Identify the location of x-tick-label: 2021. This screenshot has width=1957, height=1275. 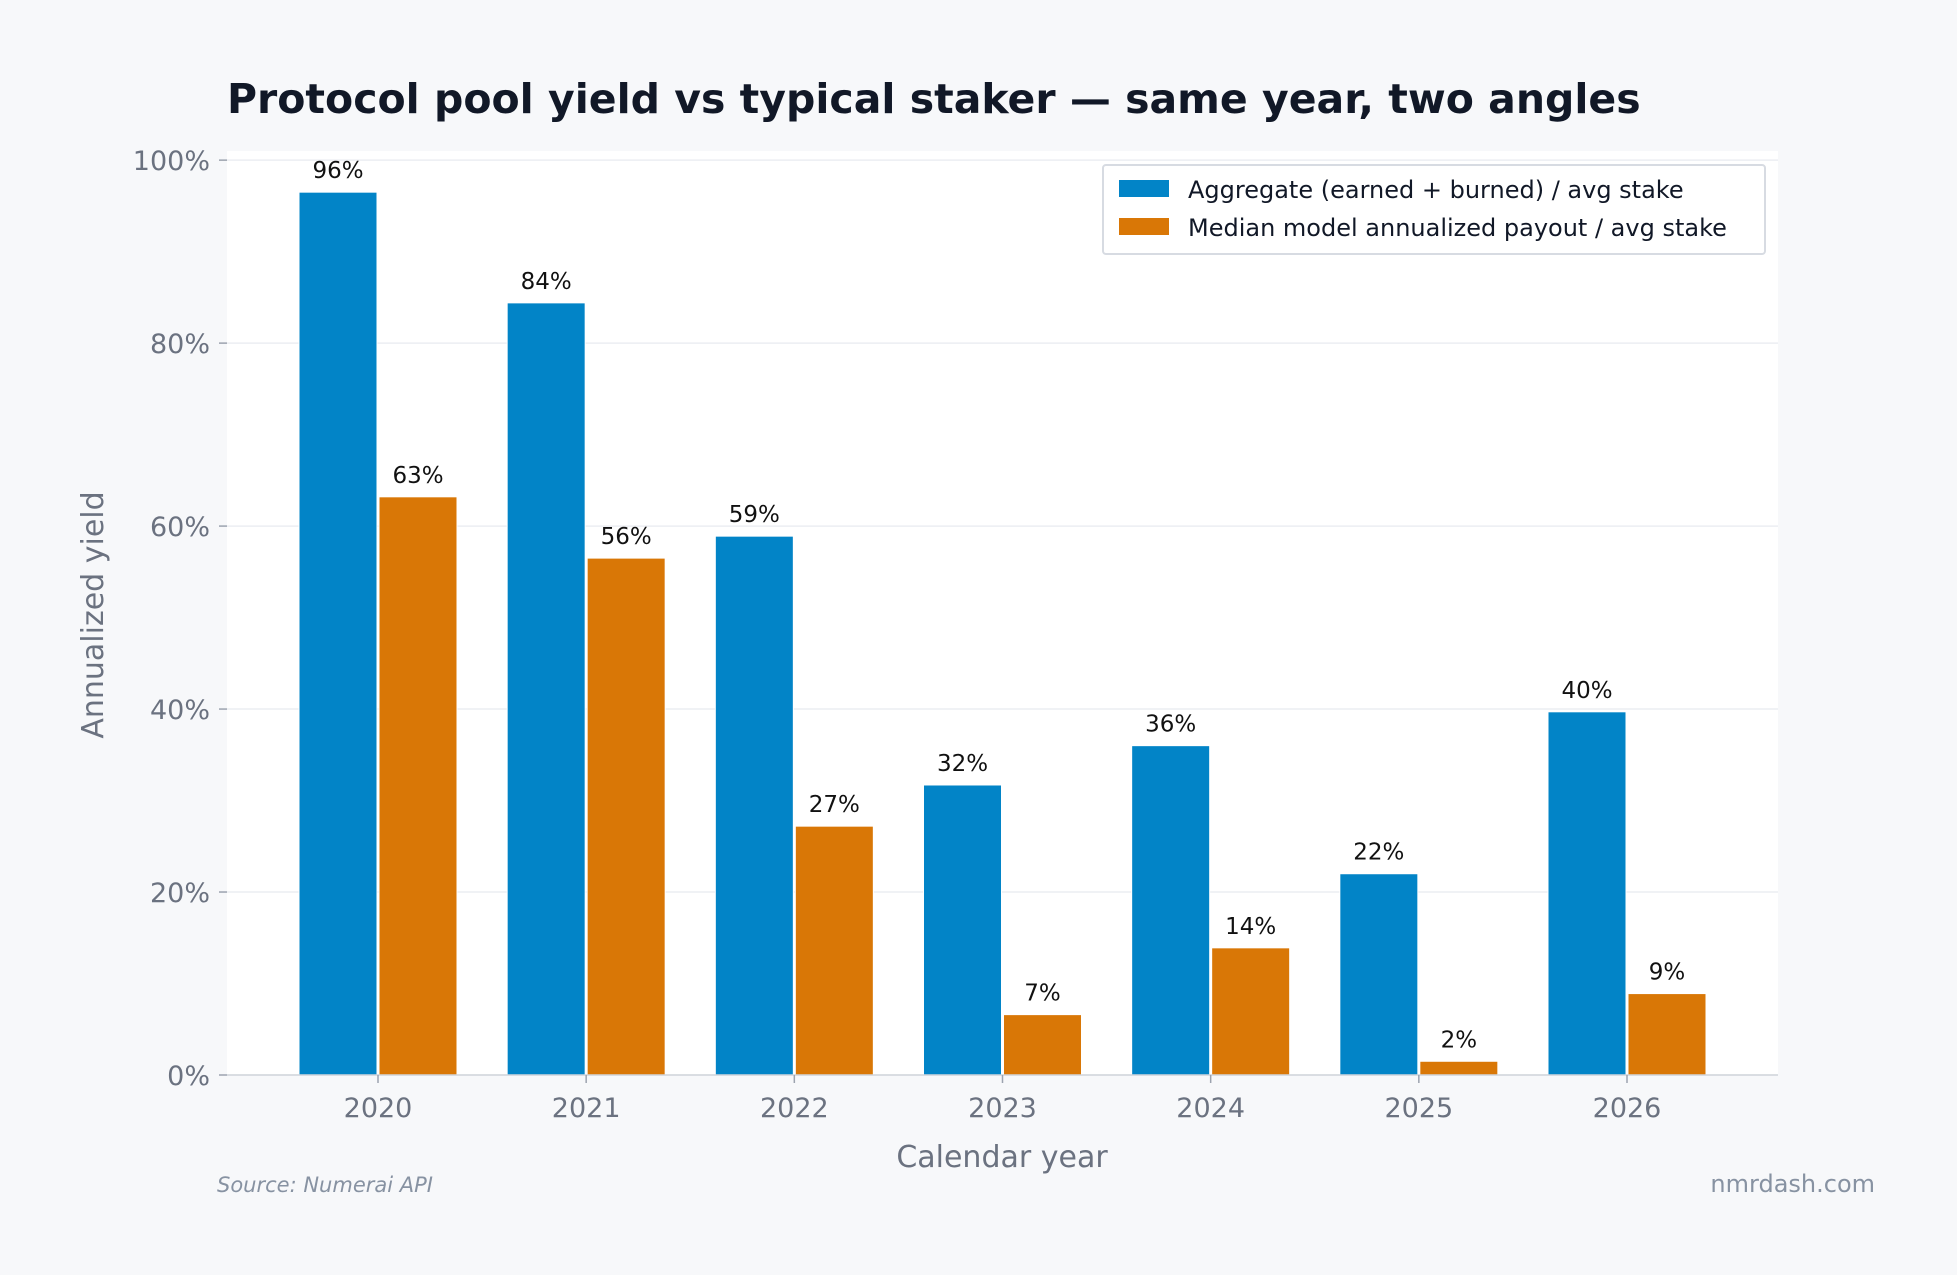
(586, 1108).